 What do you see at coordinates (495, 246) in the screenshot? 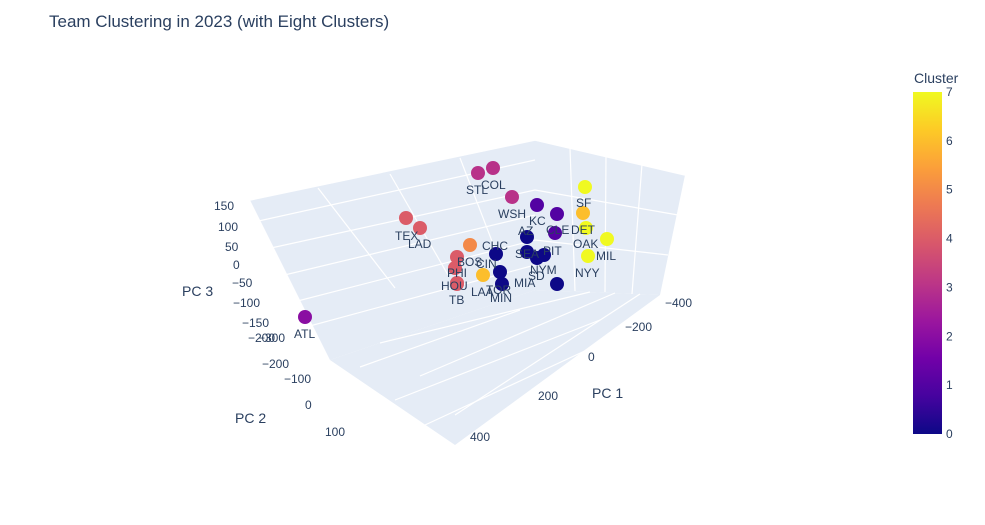
I see `point-label-chc: CHC` at bounding box center [495, 246].